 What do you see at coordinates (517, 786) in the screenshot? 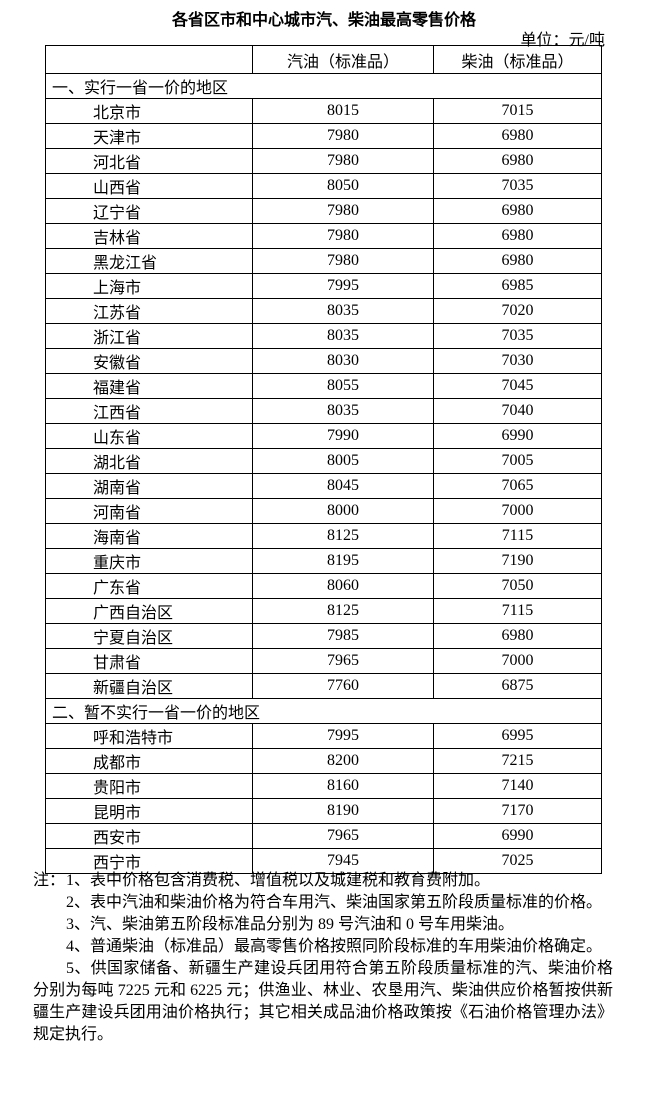
I see `diesel-price-cell: 7140` at bounding box center [517, 786].